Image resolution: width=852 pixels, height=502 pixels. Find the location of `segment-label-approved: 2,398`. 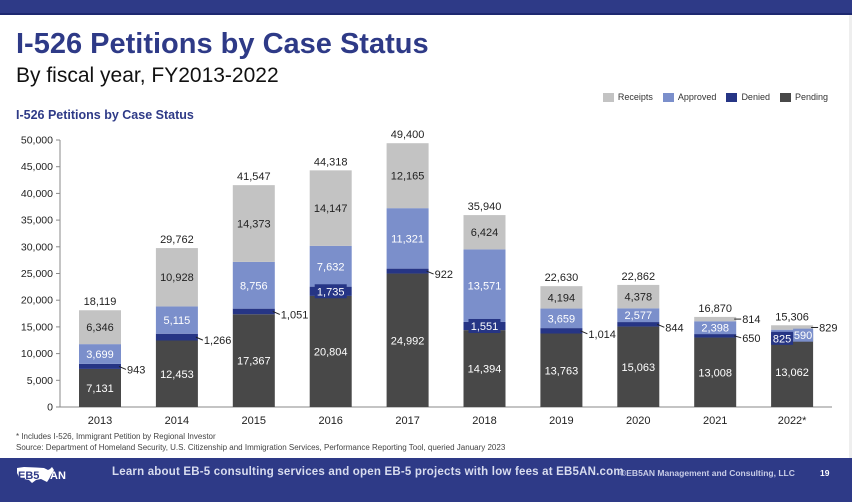

segment-label-approved: 2,398 is located at coordinates (715, 329).